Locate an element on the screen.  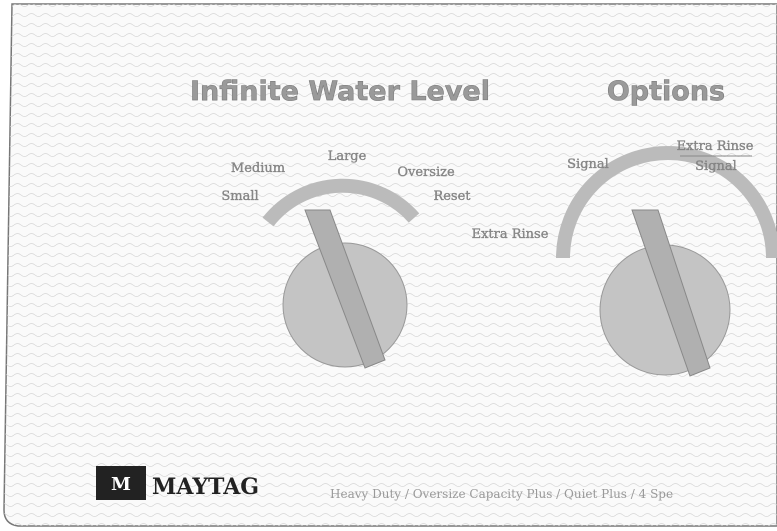
water-level-knob is located at coordinates (345, 289).